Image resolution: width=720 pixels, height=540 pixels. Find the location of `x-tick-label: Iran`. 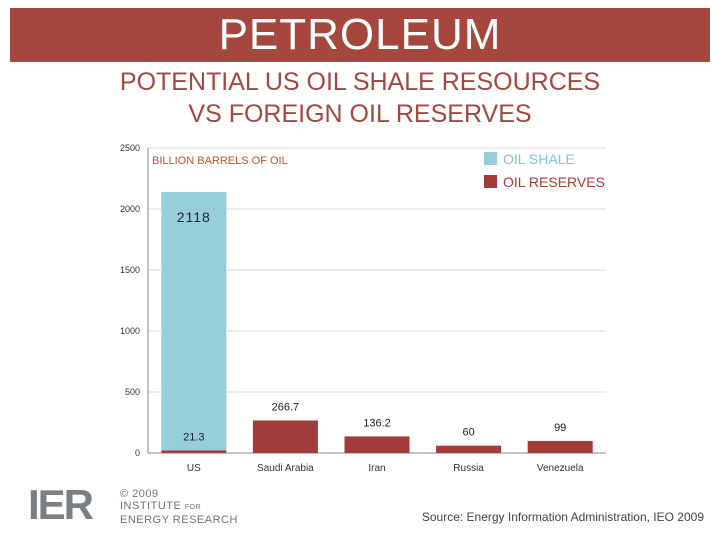

x-tick-label: Iran is located at coordinates (376, 468).